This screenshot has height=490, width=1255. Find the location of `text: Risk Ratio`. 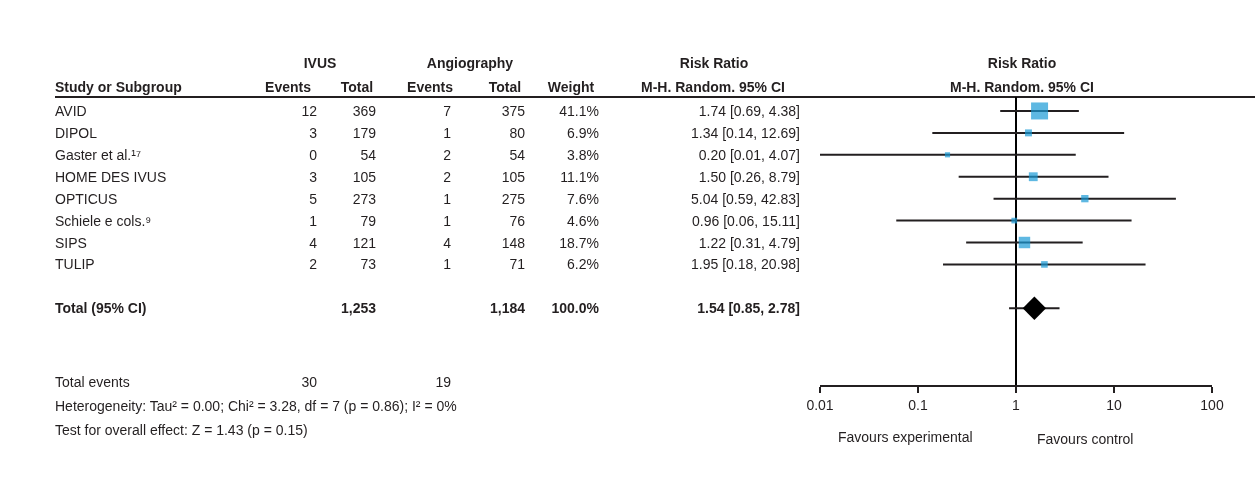

text: Risk Ratio is located at coordinates (714, 63).